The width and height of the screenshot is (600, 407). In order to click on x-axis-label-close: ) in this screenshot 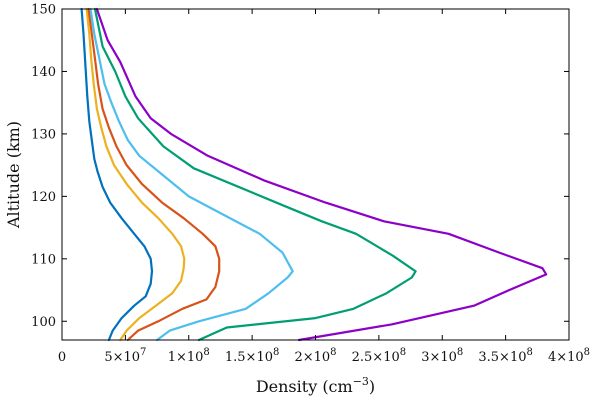, I will do `click(372, 386)`.